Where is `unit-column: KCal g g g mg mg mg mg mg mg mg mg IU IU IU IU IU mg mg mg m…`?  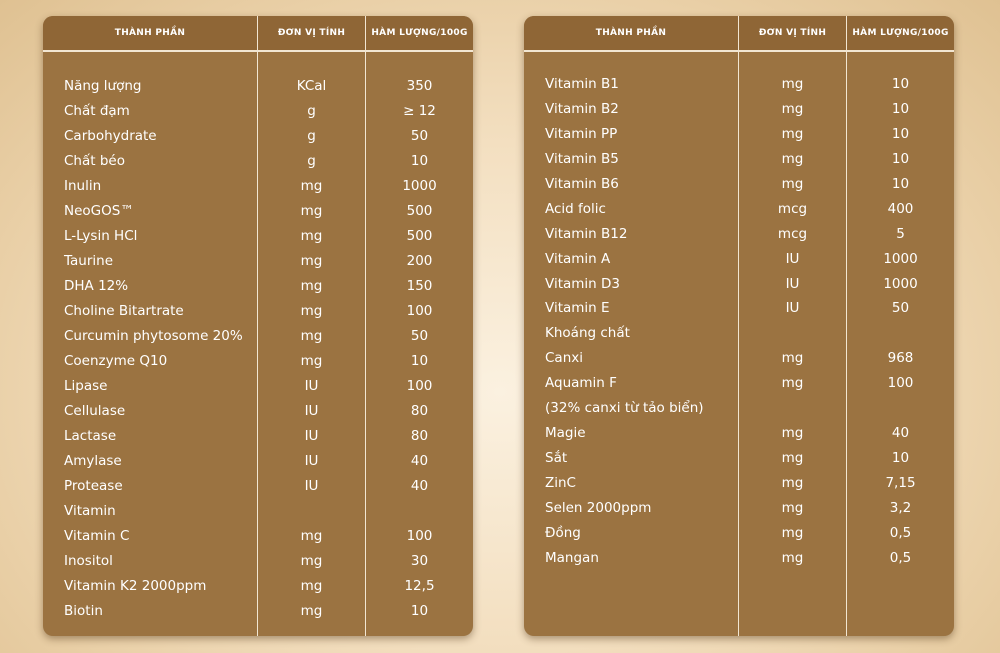 unit-column: KCal g g g mg mg mg mg mg mg mg mg IU IU IU IU IU mg mg mg m… is located at coordinates (311, 344).